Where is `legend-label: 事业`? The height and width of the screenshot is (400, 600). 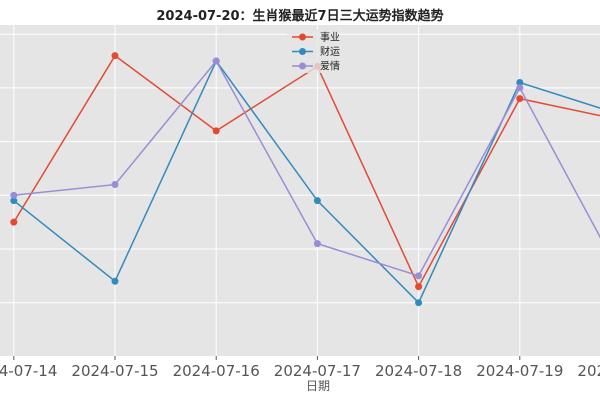
legend-label: 事业 is located at coordinates (330, 37).